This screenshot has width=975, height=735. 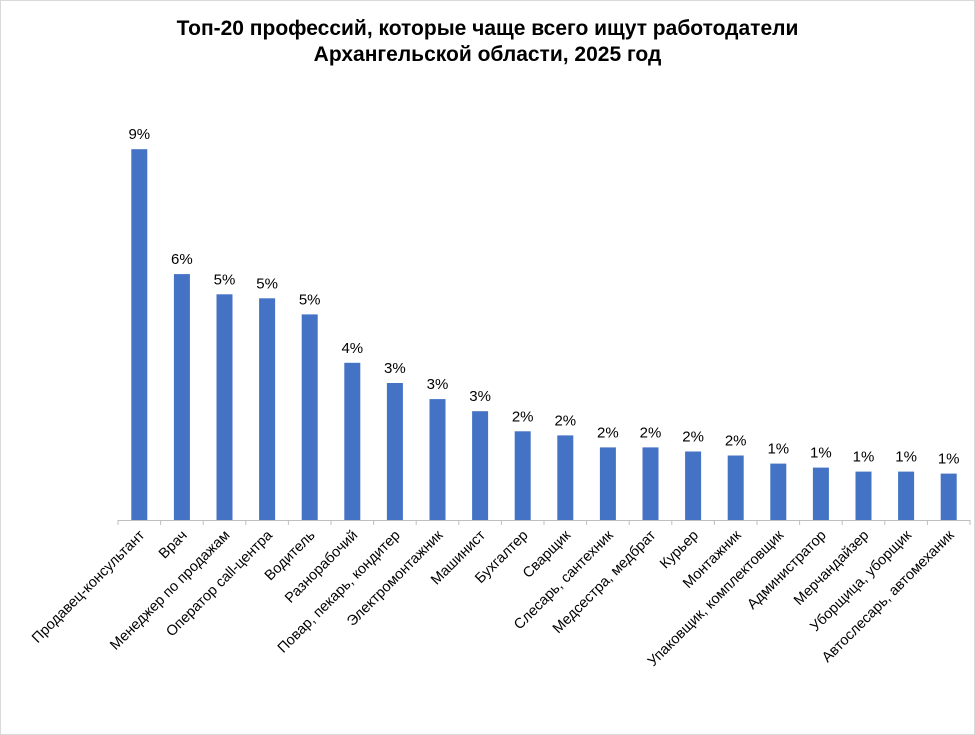 What do you see at coordinates (821, 453) in the screenshot?
I see `data-label-17: 1%` at bounding box center [821, 453].